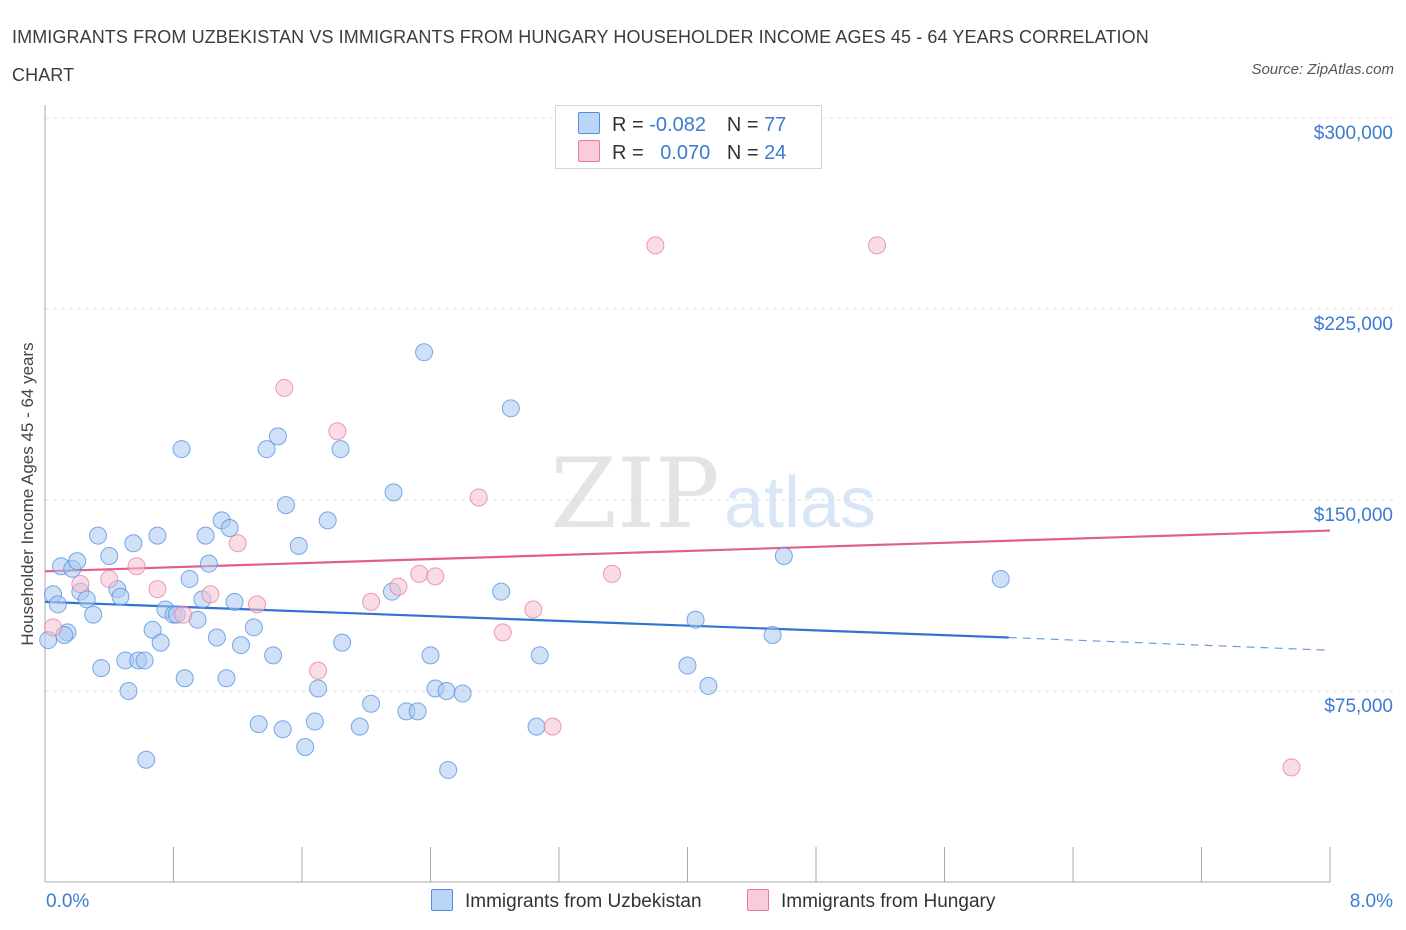 This screenshot has height=930, width=1406. I want to click on legend-row-uzbekistan: R = -0.082 N = 77, so click(682, 125).